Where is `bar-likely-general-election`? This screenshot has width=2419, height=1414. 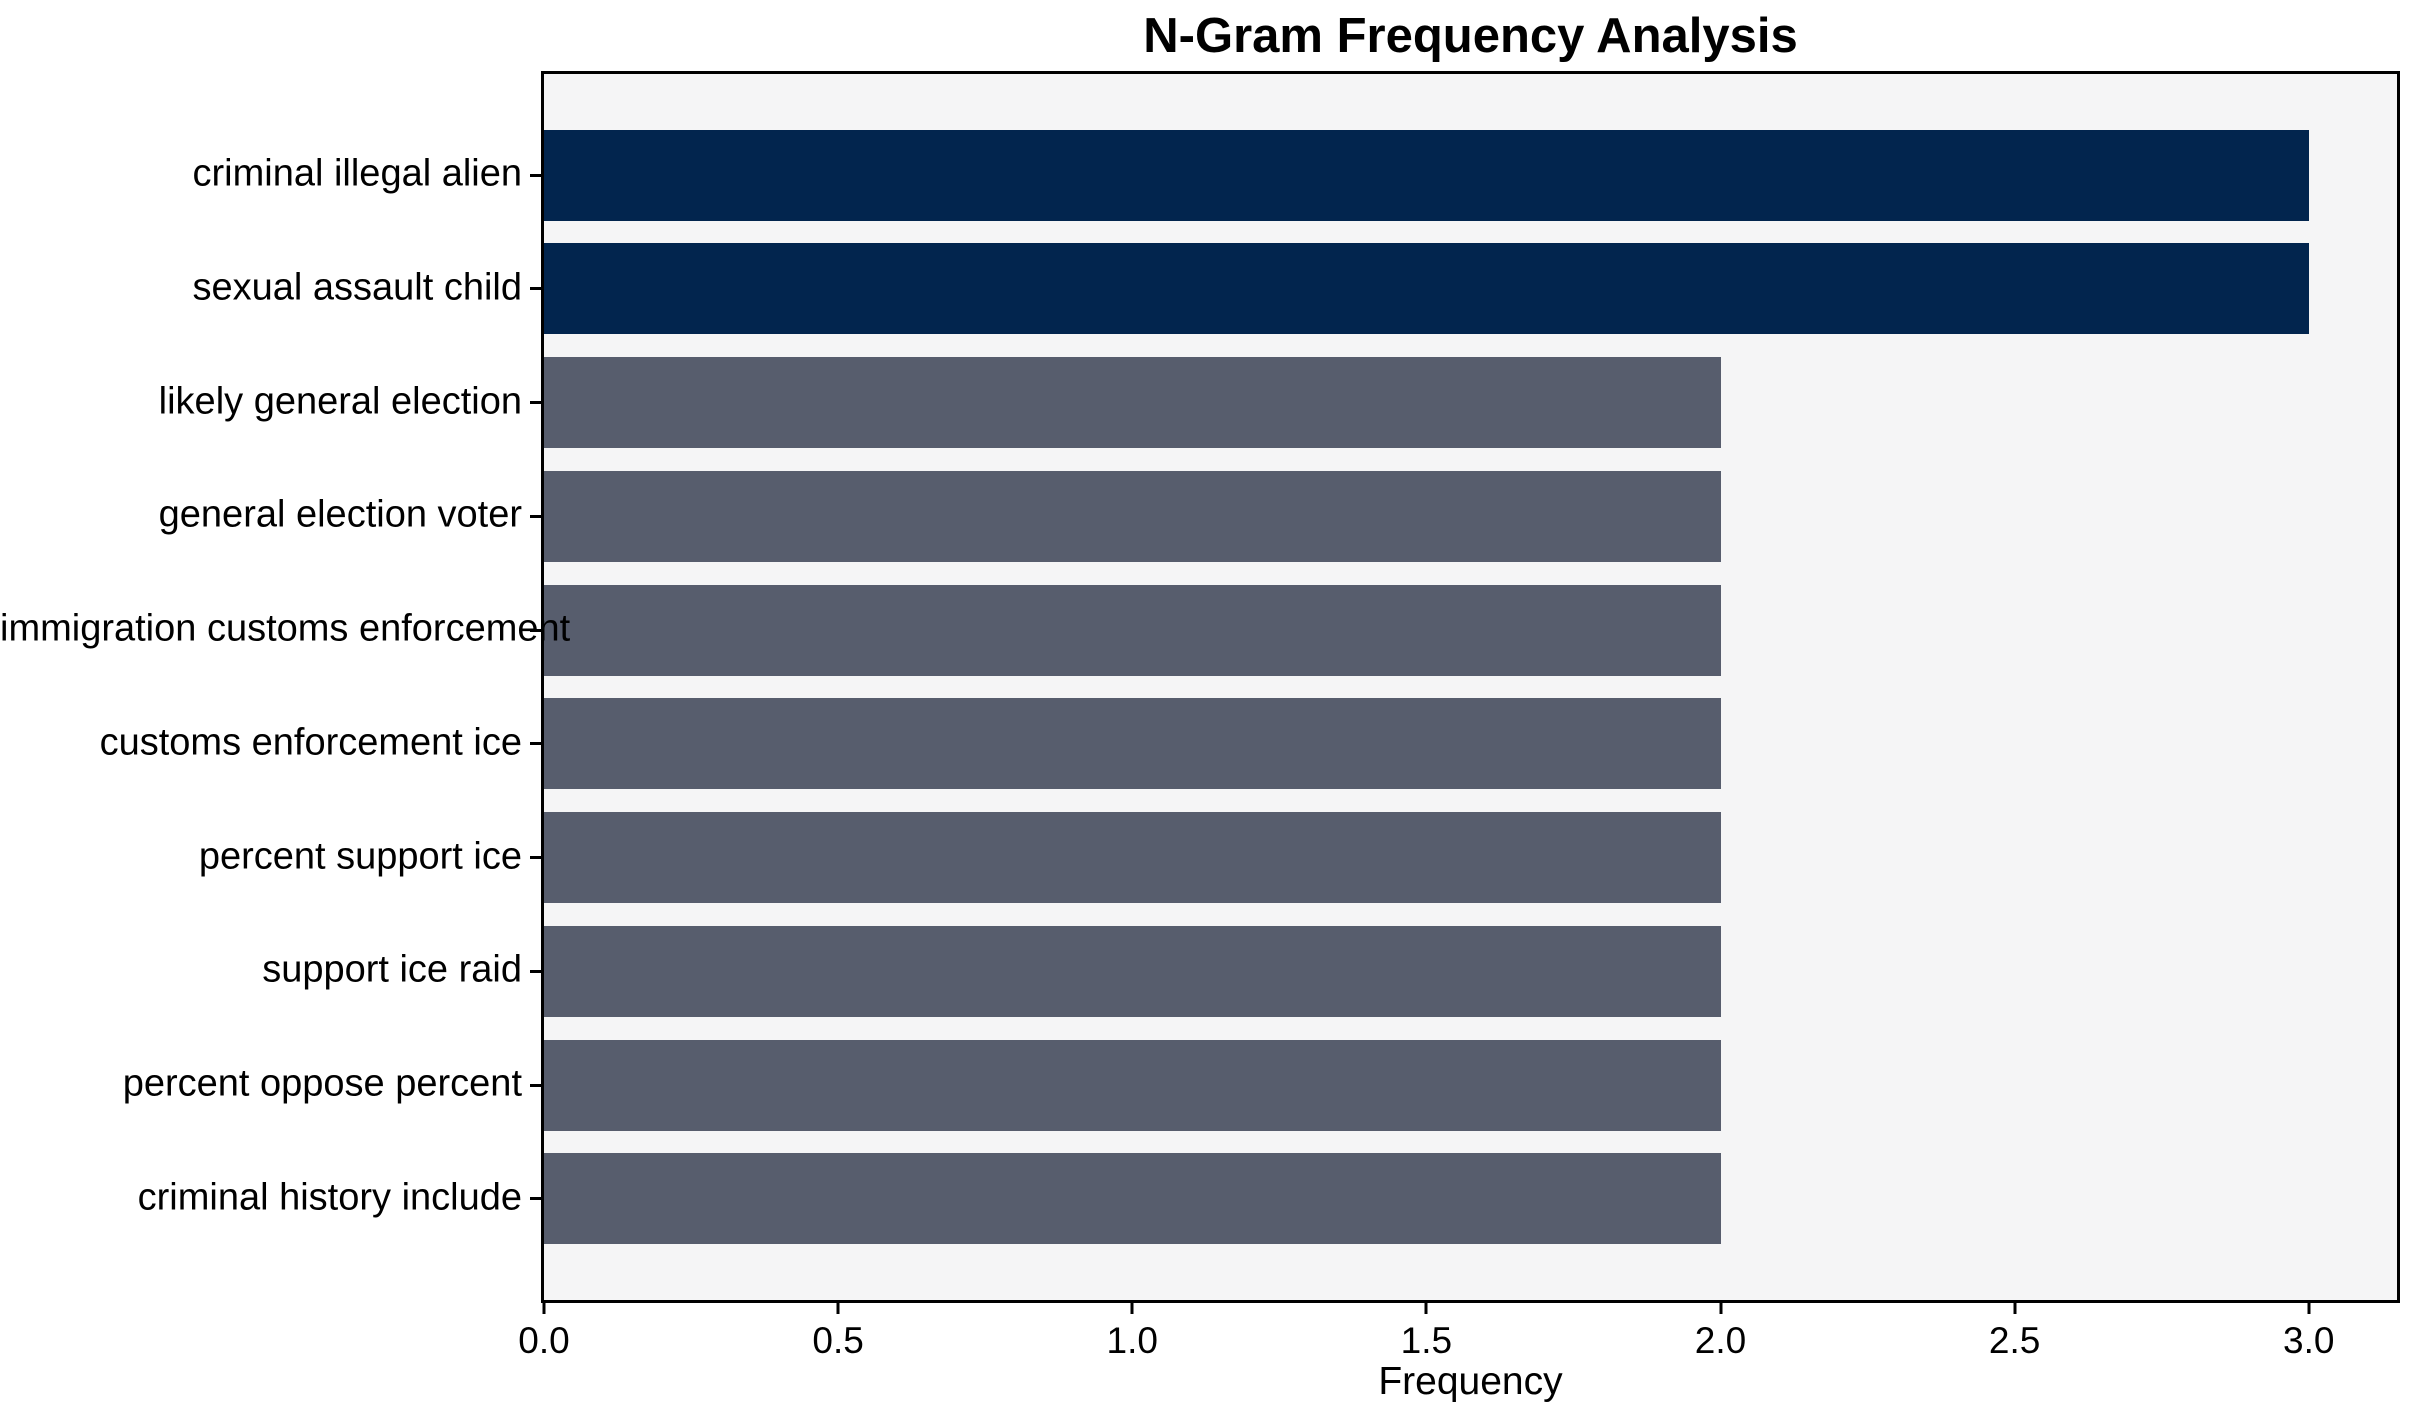
bar-likely-general-election is located at coordinates (1132, 403).